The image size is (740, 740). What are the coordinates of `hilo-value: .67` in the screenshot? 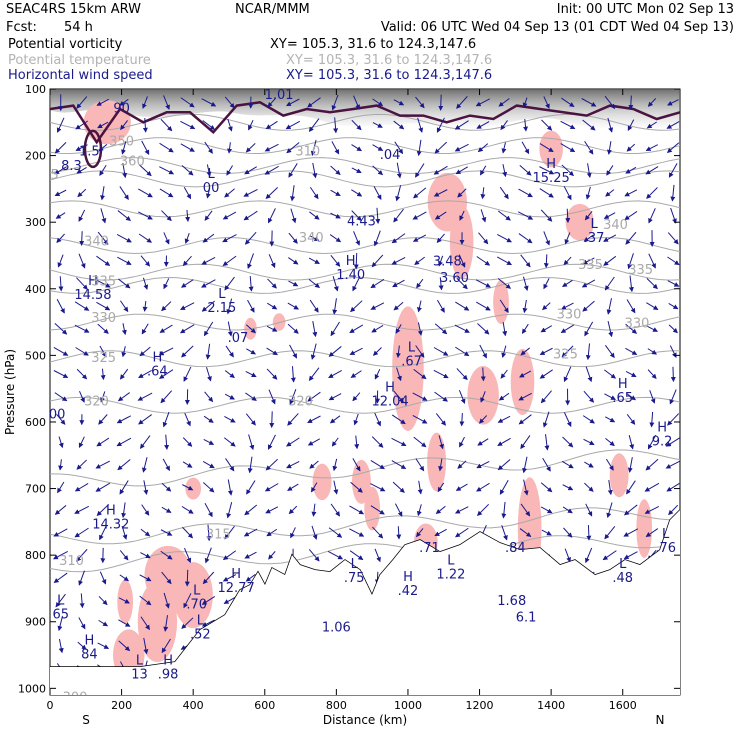 It's located at (411, 361).